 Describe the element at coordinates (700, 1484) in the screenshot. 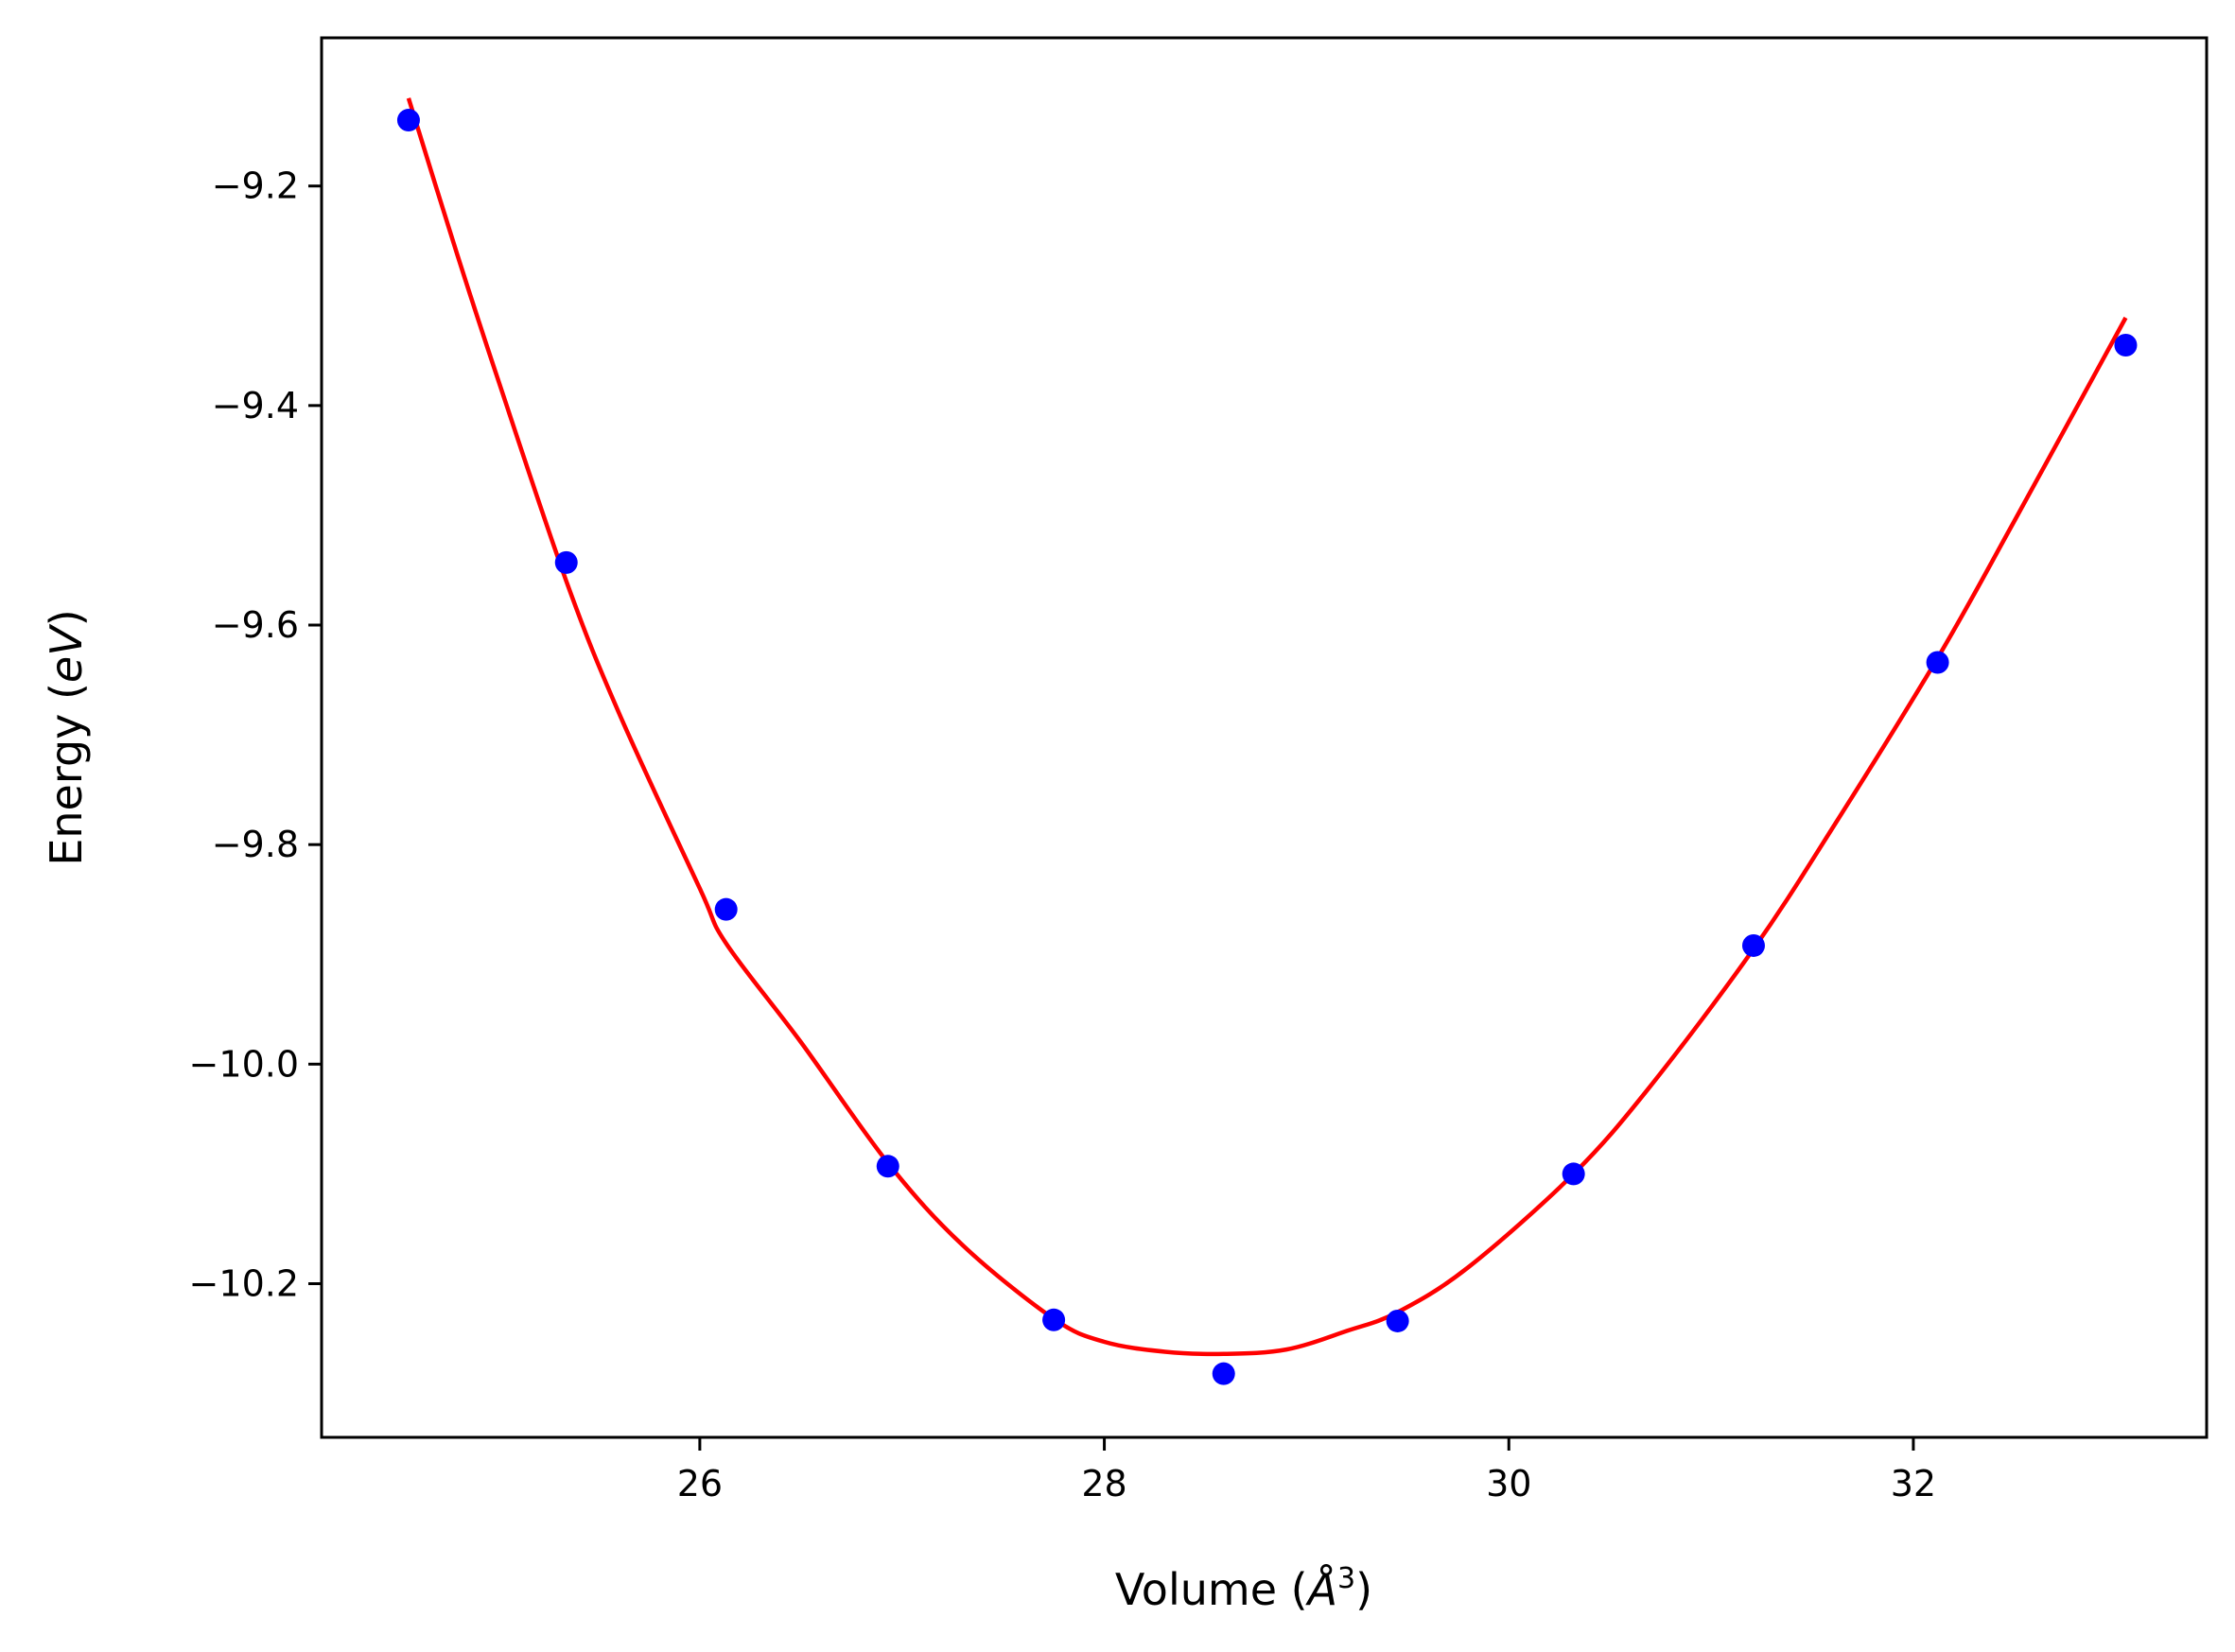

I see `x-tick-label: 26` at that location.